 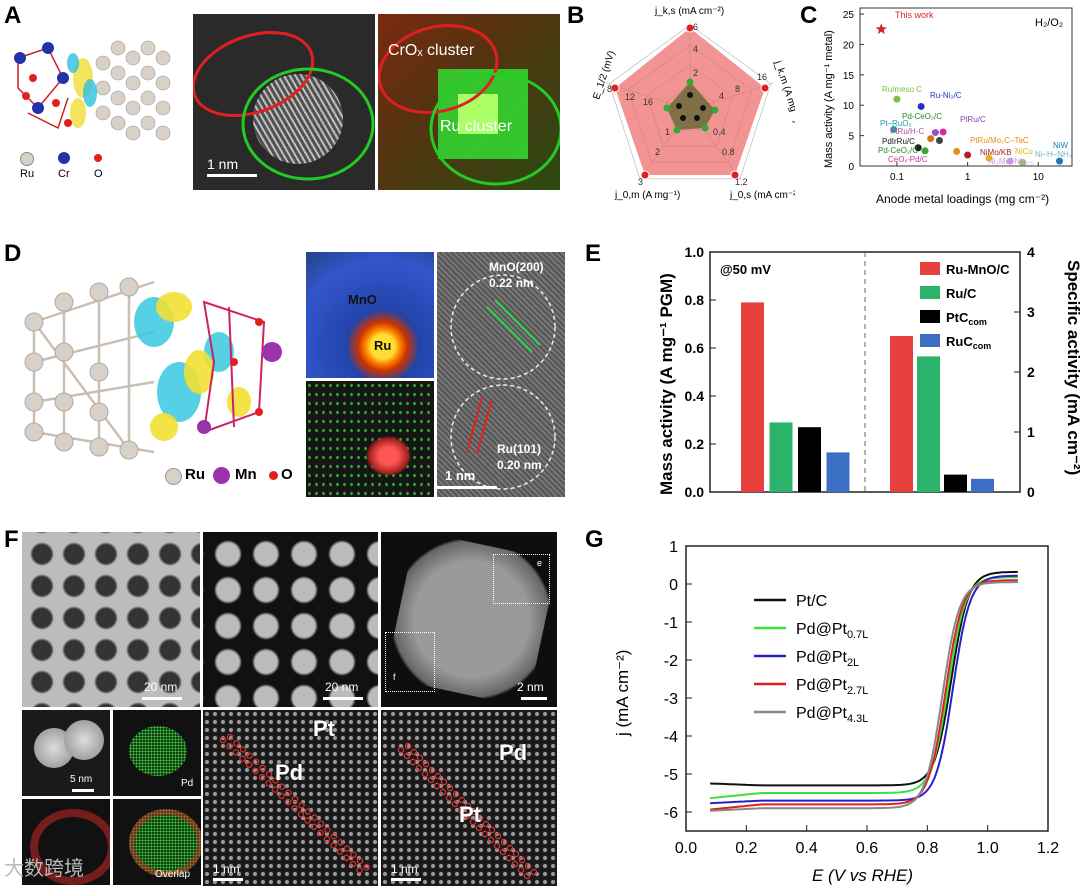 What do you see at coordinates (64, 174) in the screenshot?
I see `legend-cr: Cr` at bounding box center [64, 174].